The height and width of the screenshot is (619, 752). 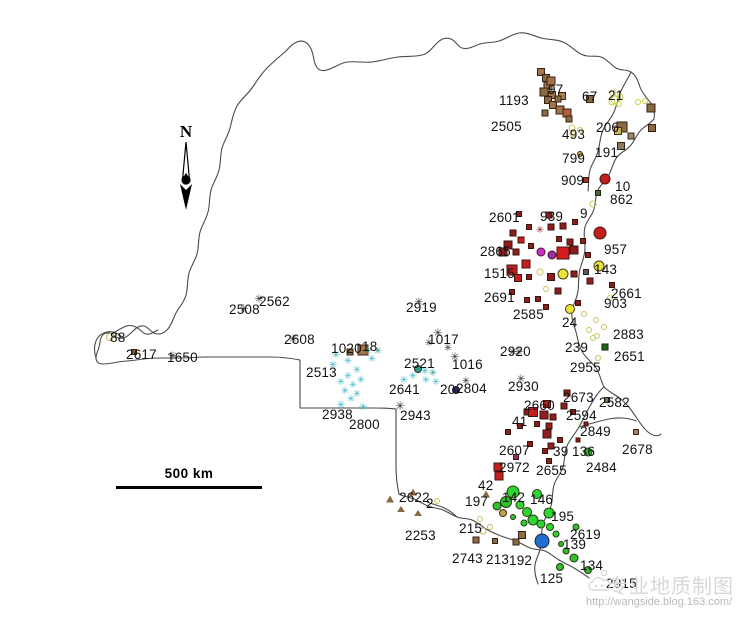 I want to click on map-point-2943: ✳, so click(x=400, y=406).